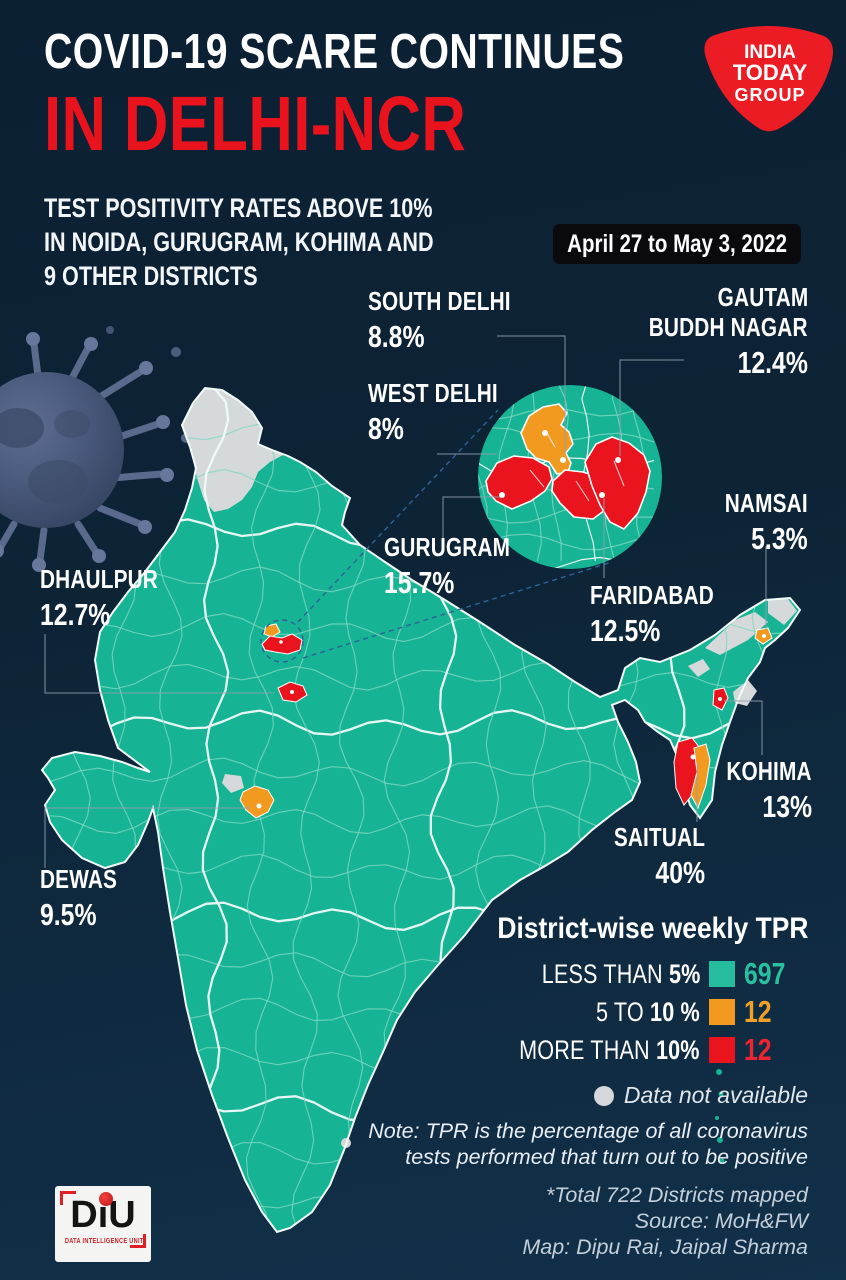 Image resolution: width=846 pixels, height=1280 pixels. I want to click on highlighted-districts, so click(506, 721).